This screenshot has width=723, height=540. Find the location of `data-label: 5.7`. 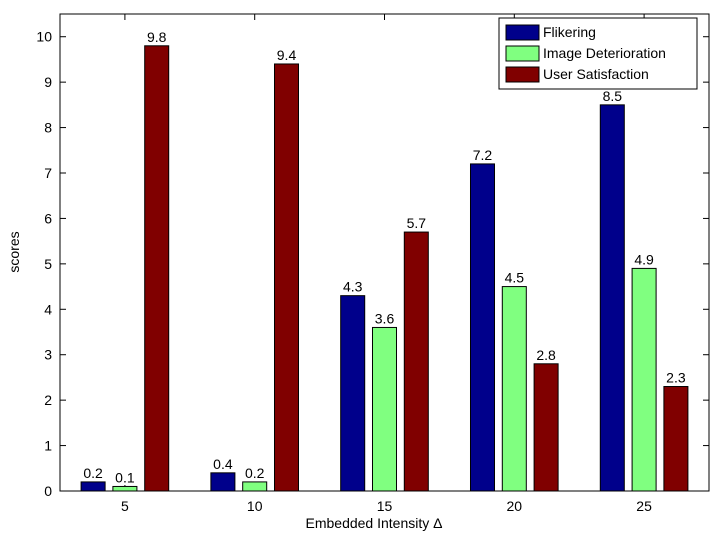

data-label: 5.7 is located at coordinates (417, 223).